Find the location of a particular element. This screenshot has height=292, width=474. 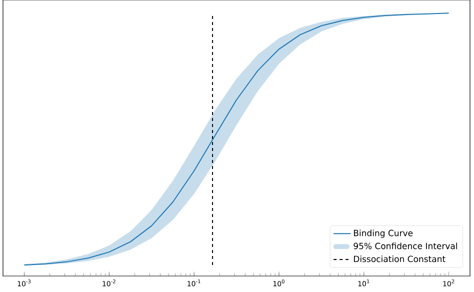

annotation: 95% Confidence Interval is located at coordinates (405, 246).